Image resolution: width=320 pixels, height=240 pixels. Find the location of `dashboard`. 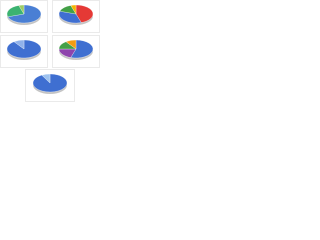

dashboard is located at coordinates (50, 51).